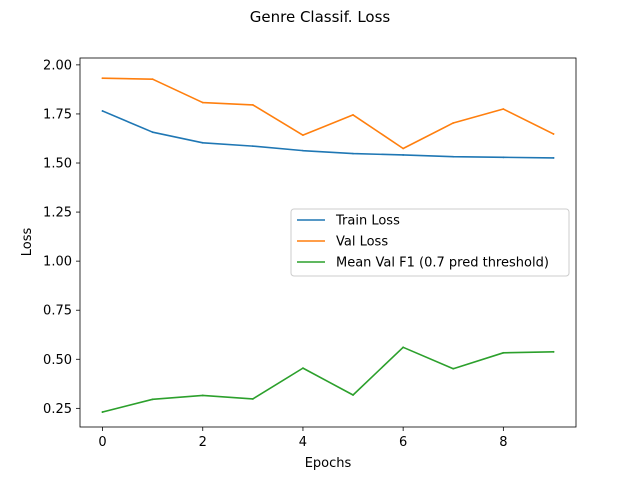 This screenshot has width=640, height=480. What do you see at coordinates (442, 263) in the screenshot?
I see `legend-label-2: Mean Val F1 (0.7 pred threshold)` at bounding box center [442, 263].